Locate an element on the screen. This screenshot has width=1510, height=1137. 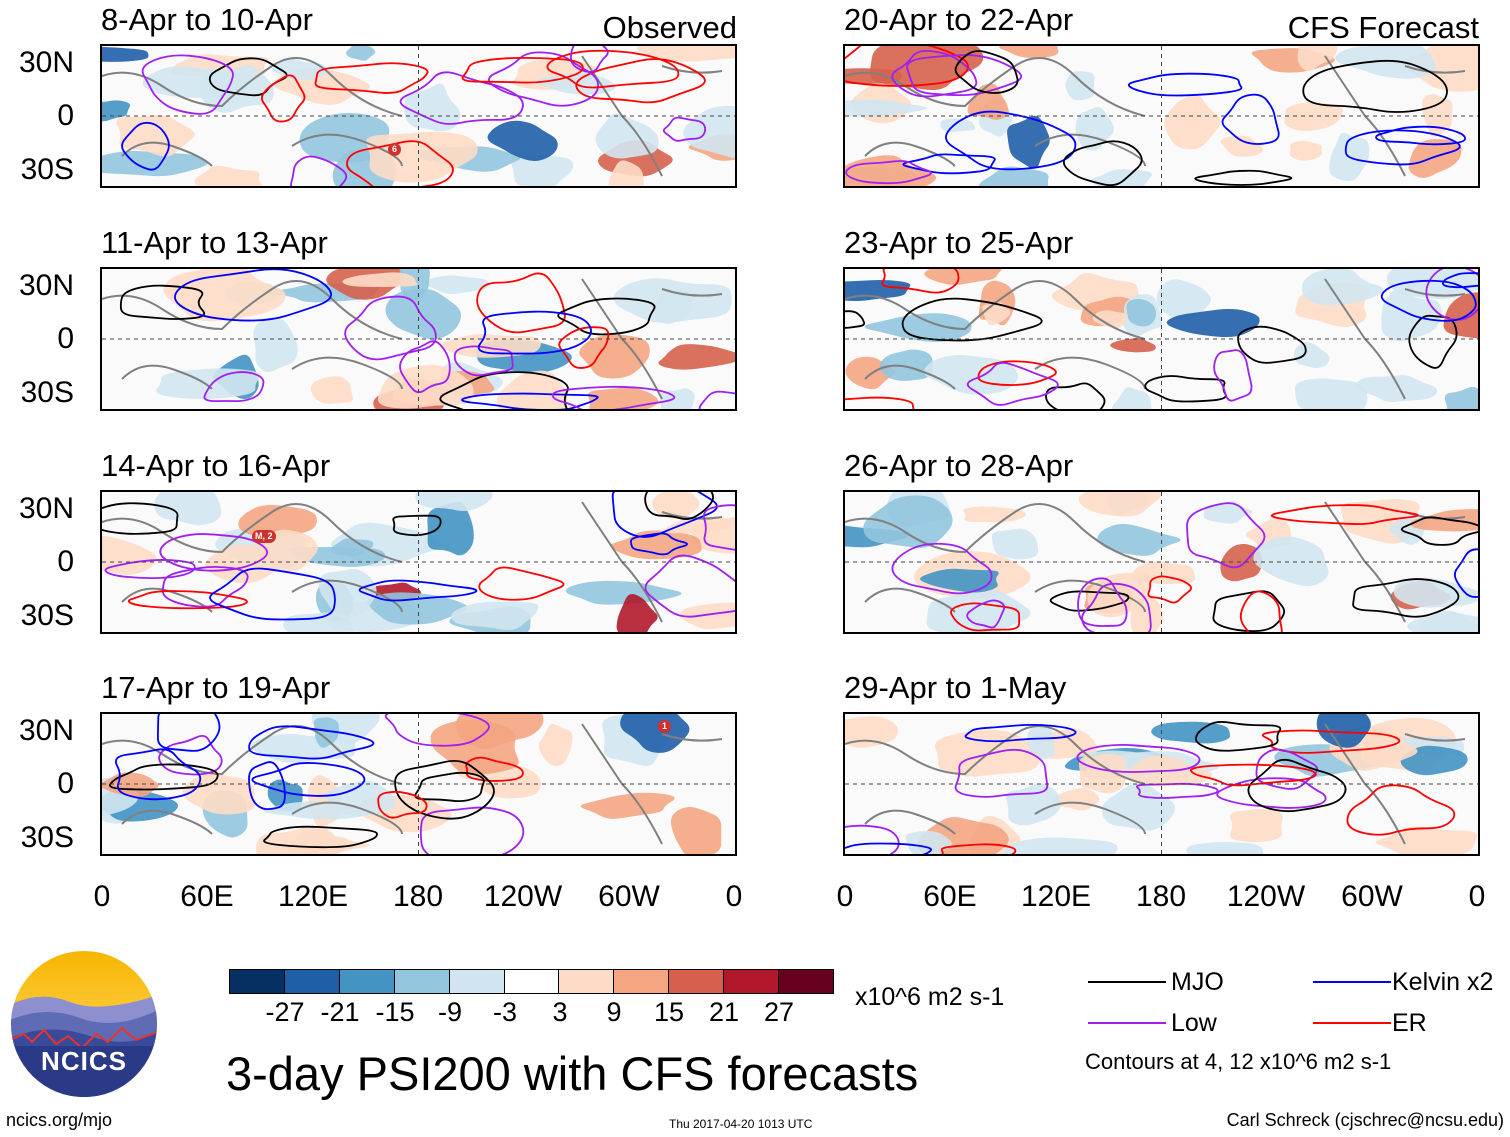
legend-label-er: ER is located at coordinates (1409, 1023).